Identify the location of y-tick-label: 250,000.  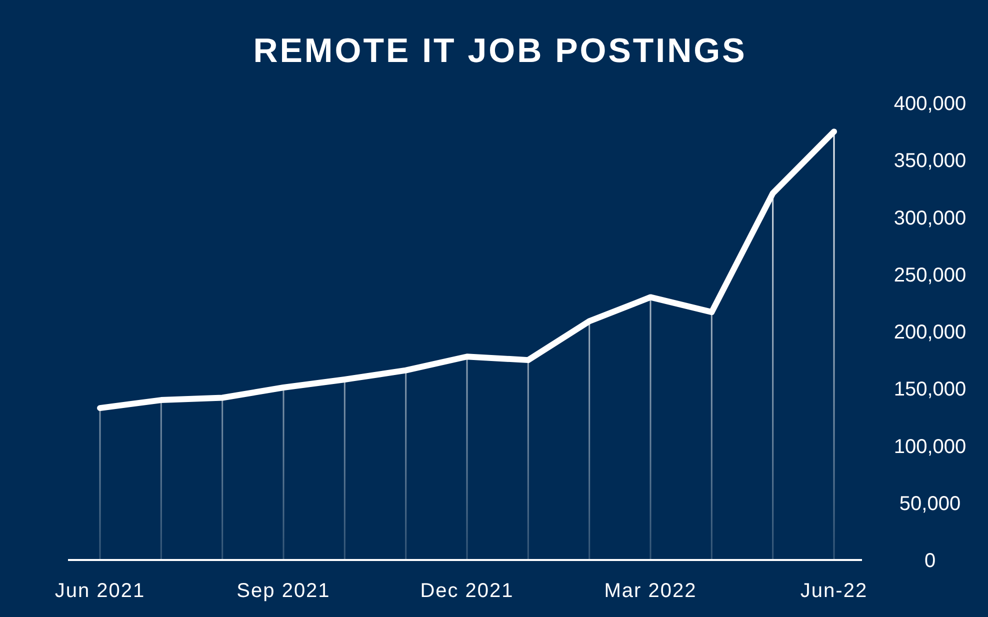
(930, 275).